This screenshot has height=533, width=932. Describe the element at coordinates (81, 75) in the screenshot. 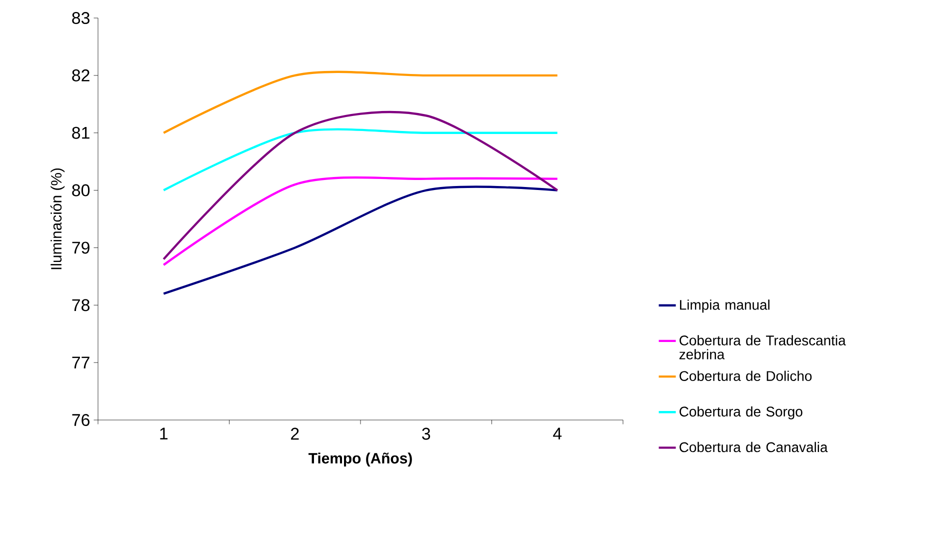

I see `y-tick-label: 82` at that location.